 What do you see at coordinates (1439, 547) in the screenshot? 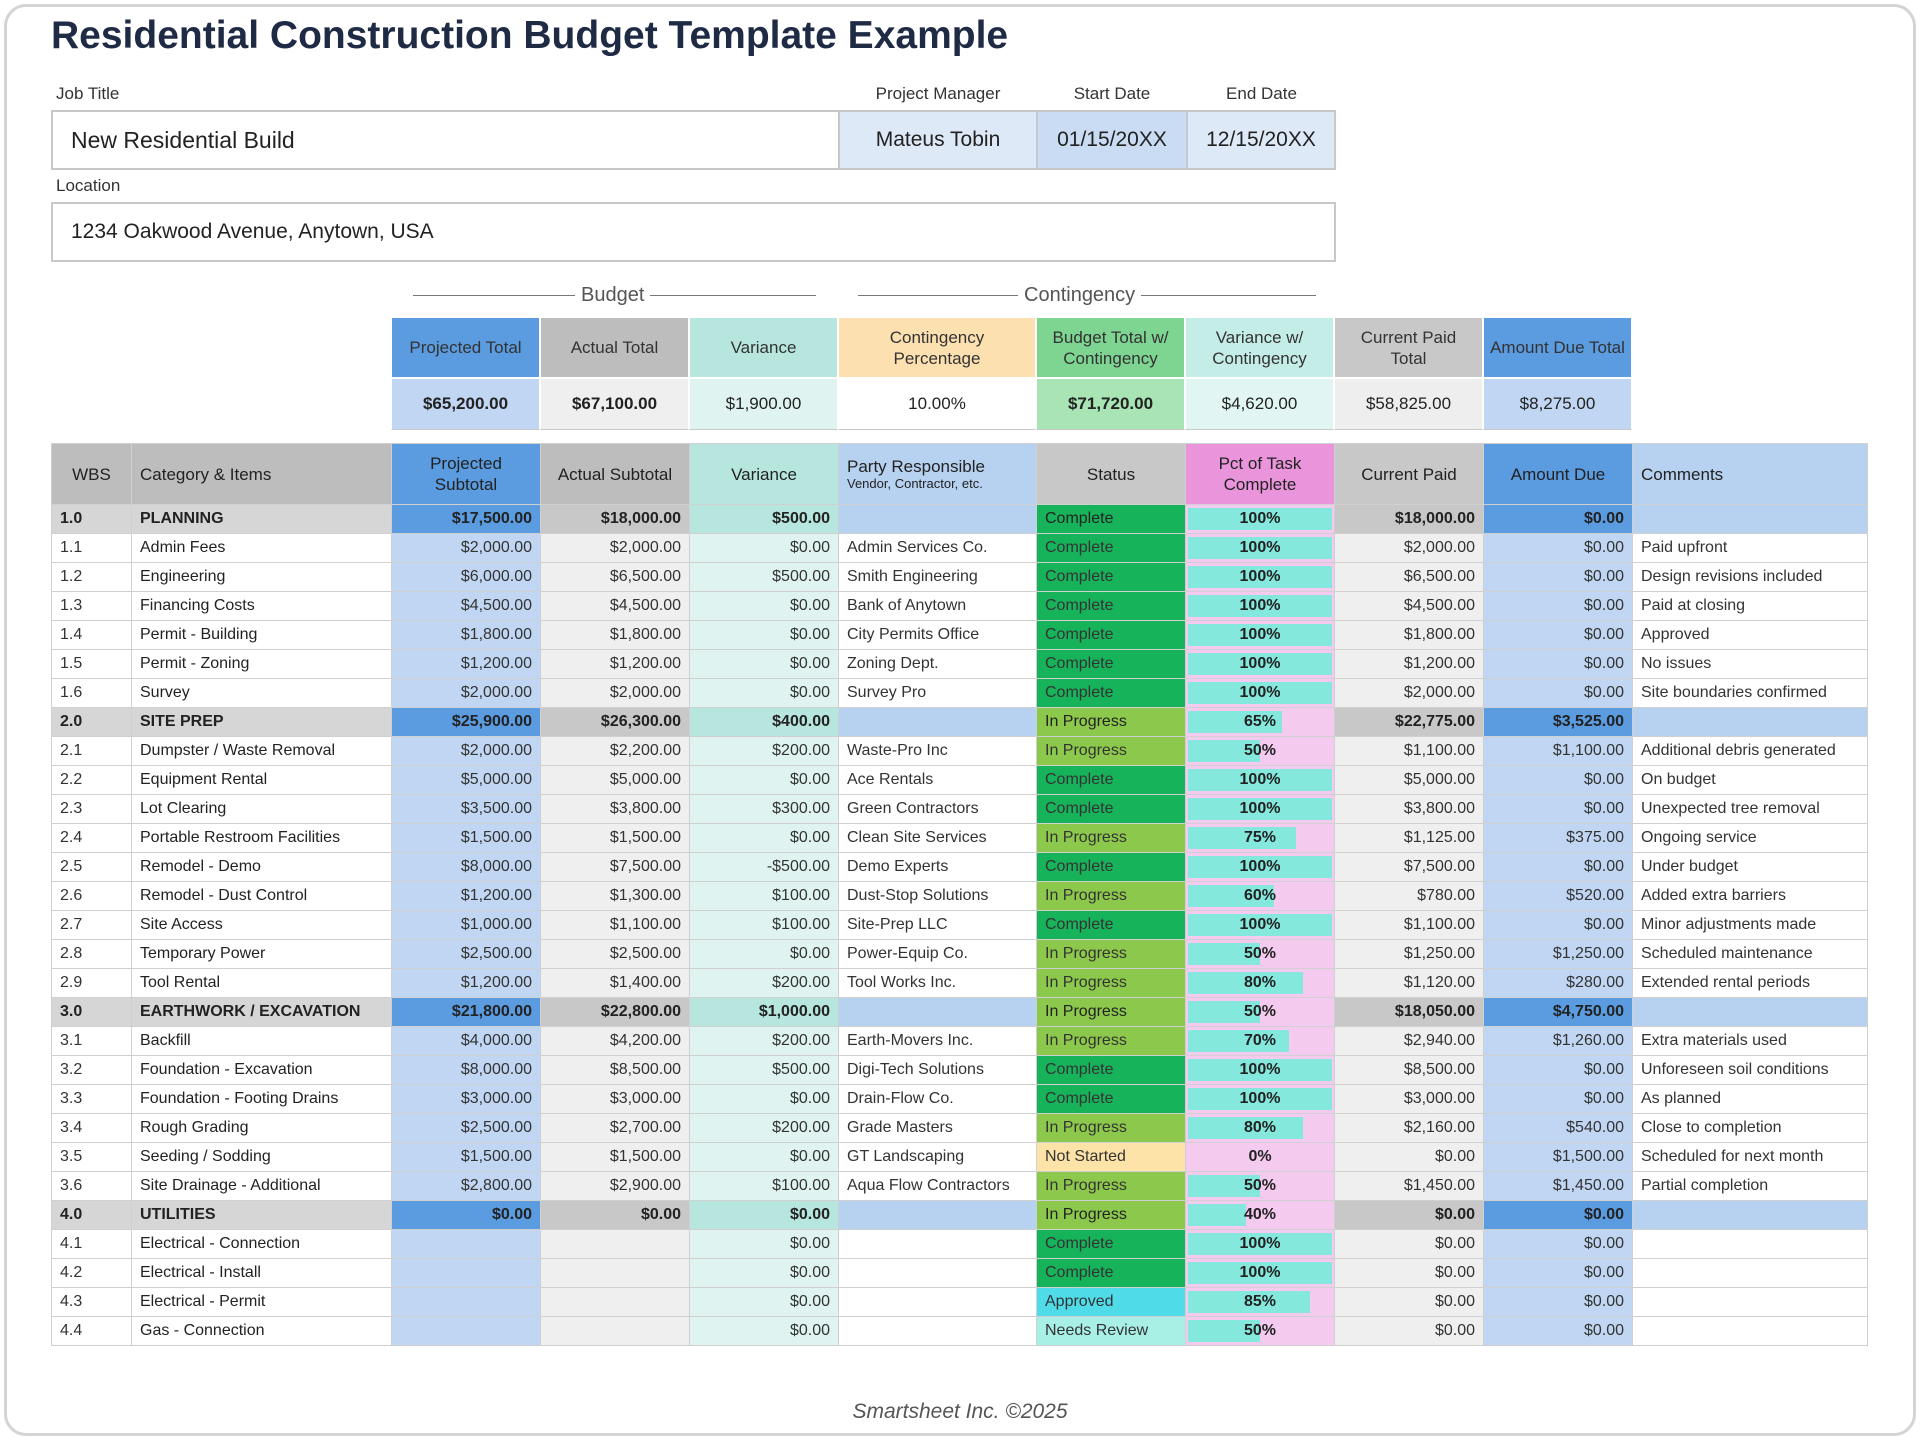
I see `cell-text: $2,000.00` at bounding box center [1439, 547].